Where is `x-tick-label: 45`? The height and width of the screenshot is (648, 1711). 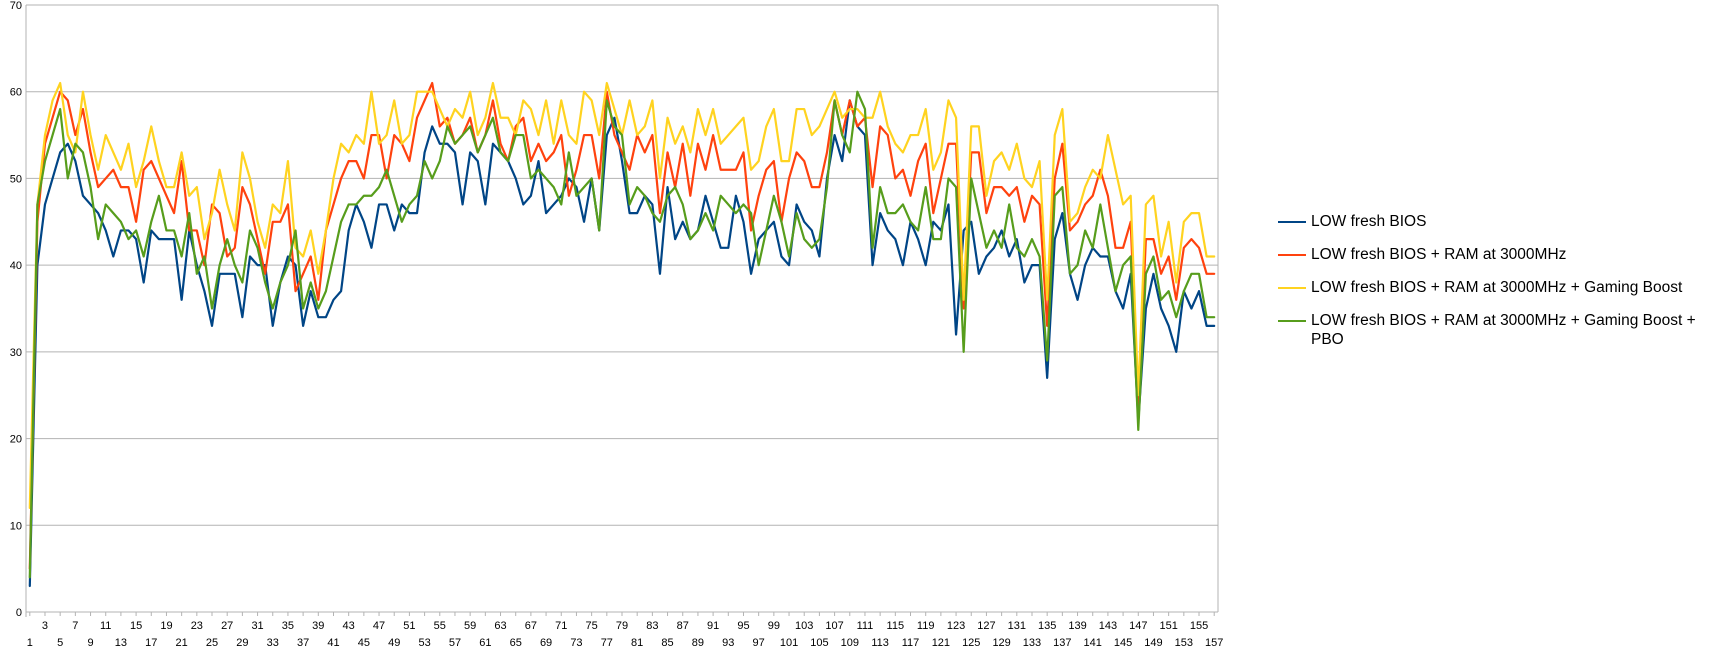 x-tick-label: 45 is located at coordinates (364, 642).